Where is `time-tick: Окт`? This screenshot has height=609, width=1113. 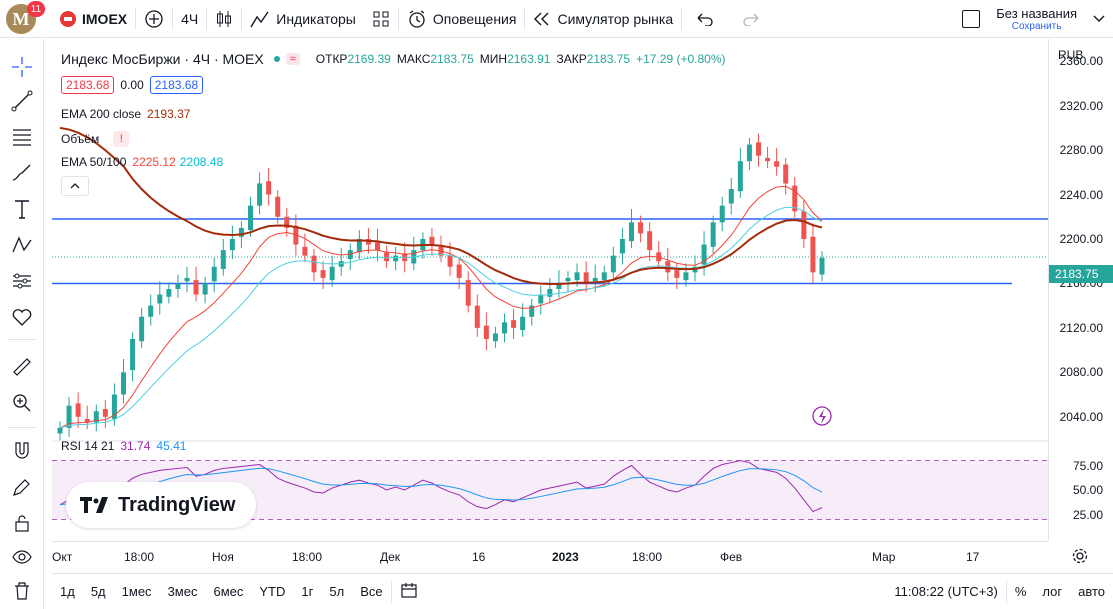 time-tick: Окт is located at coordinates (62, 557).